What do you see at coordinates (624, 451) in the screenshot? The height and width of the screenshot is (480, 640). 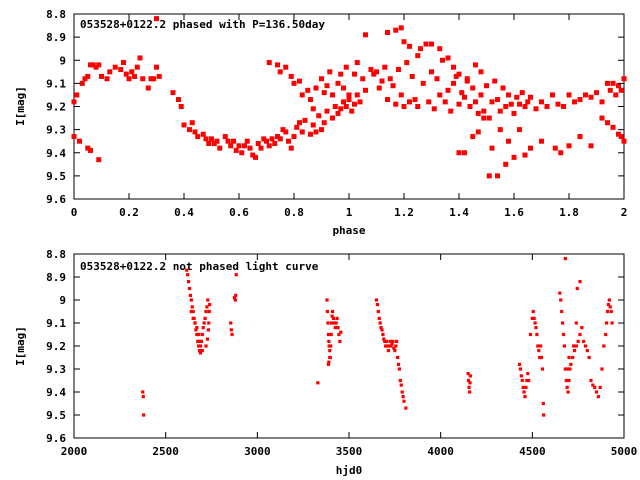 I see `x-tick-label: 5000` at bounding box center [624, 451].